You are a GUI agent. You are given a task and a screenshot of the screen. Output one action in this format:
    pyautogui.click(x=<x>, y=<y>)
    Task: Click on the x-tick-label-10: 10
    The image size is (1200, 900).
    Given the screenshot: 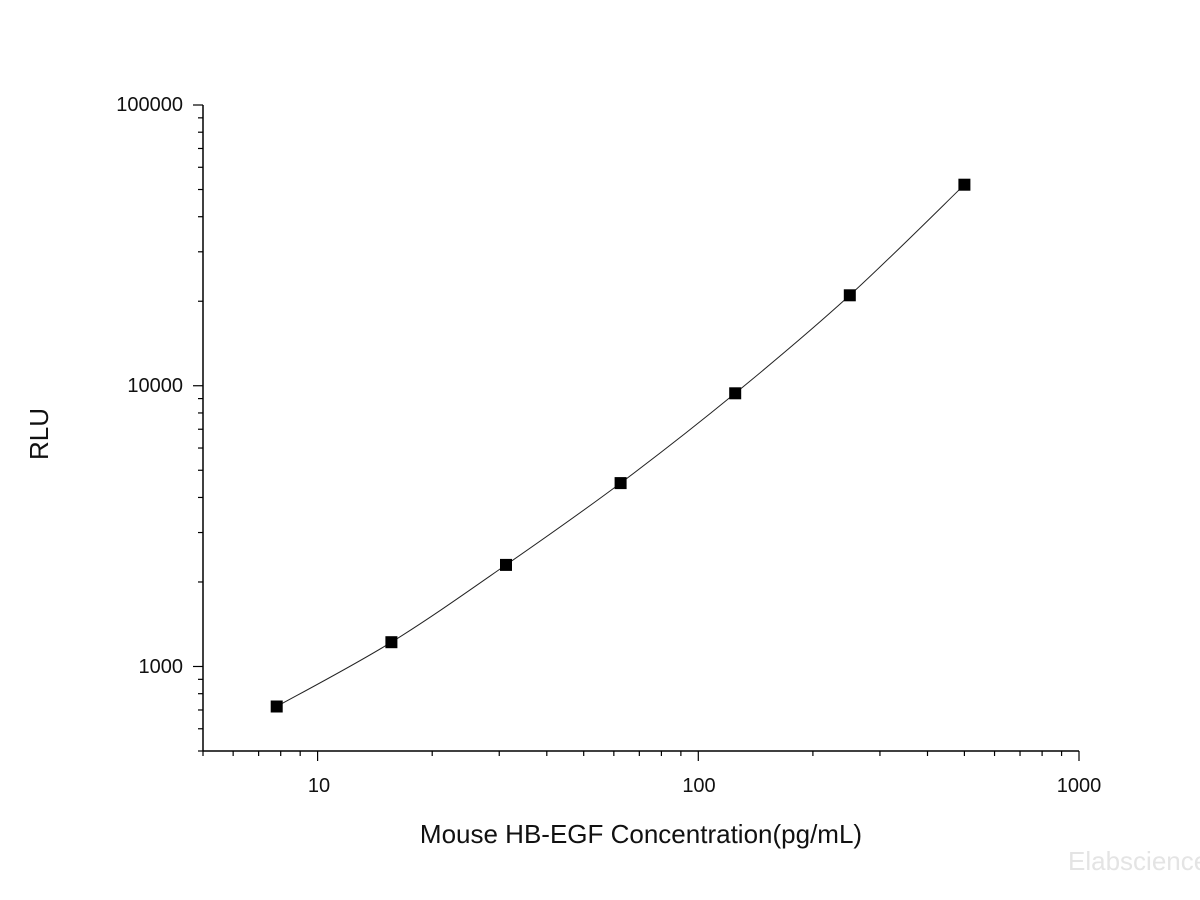 What is the action you would take?
    pyautogui.click(x=319, y=786)
    